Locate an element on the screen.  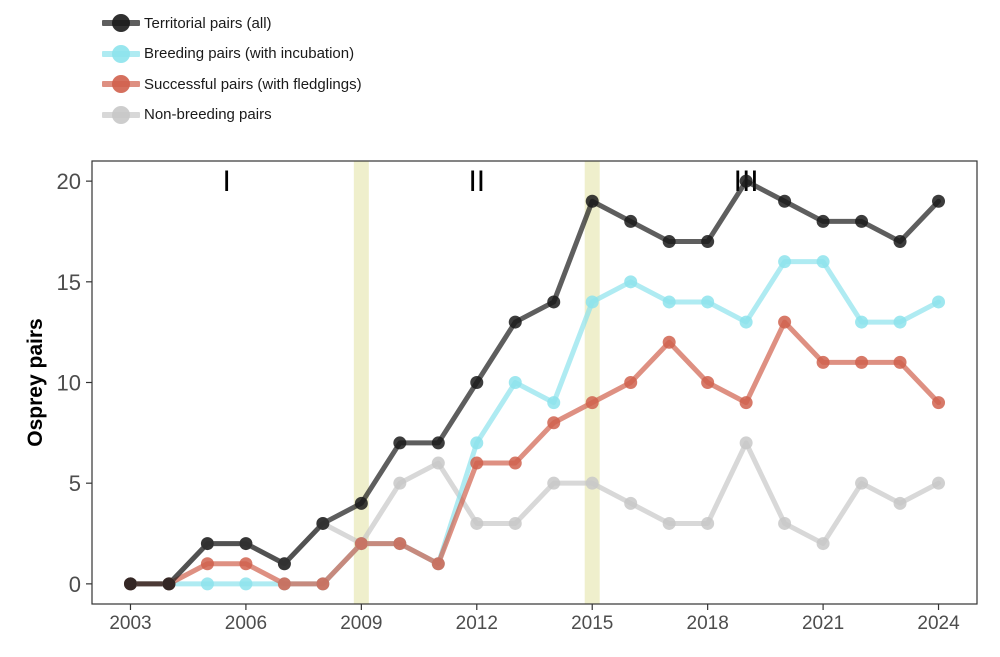
y-tick-label: 20 is located at coordinates (69, 181).